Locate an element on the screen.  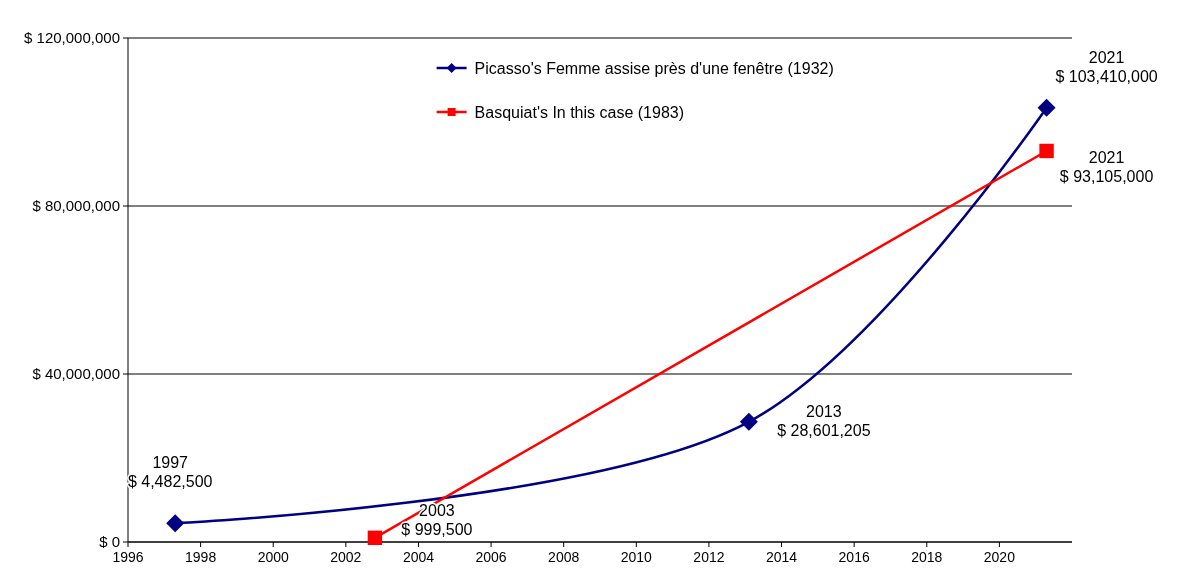
x-tick-label: 1998 is located at coordinates (201, 557).